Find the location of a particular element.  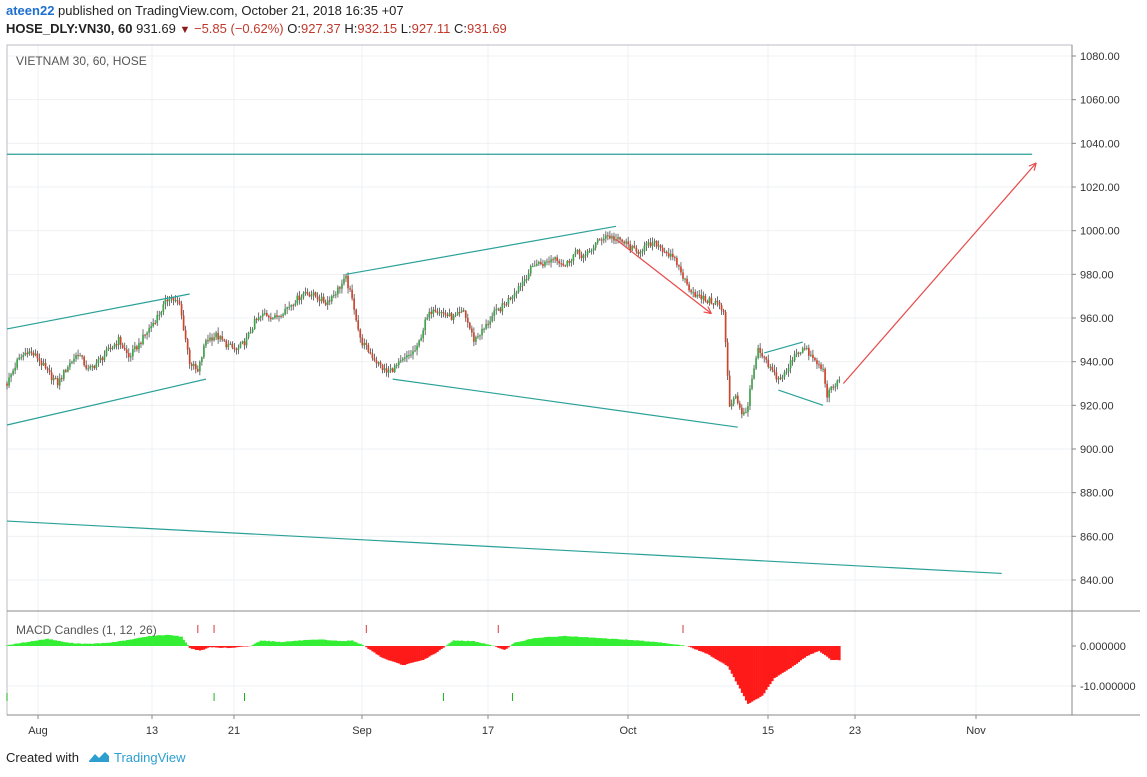

last-price: 931.69 is located at coordinates (156, 28).